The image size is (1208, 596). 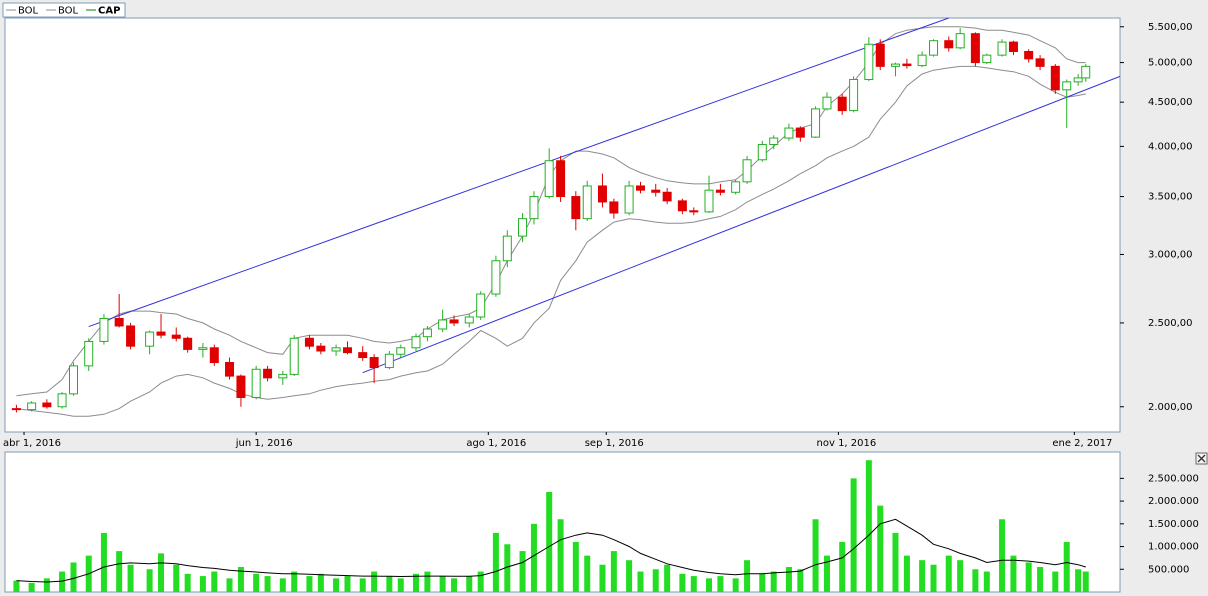 What do you see at coordinates (1170, 254) in the screenshot?
I see `y-tick-label: 3.000,00` at bounding box center [1170, 254].